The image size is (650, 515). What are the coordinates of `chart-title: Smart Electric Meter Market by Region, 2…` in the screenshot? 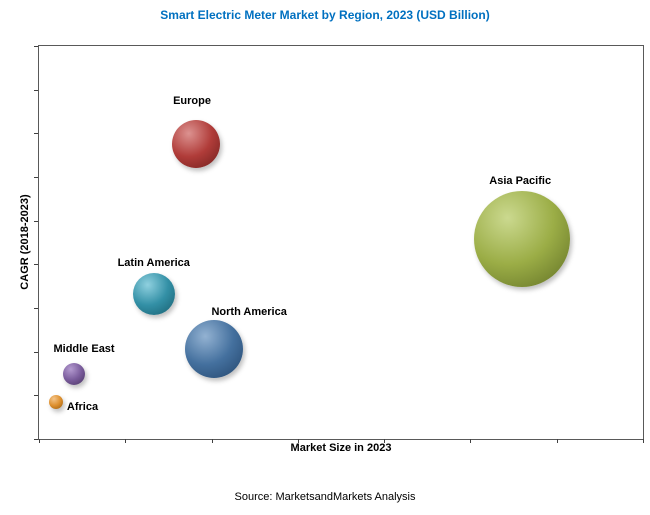 It's located at (325, 15).